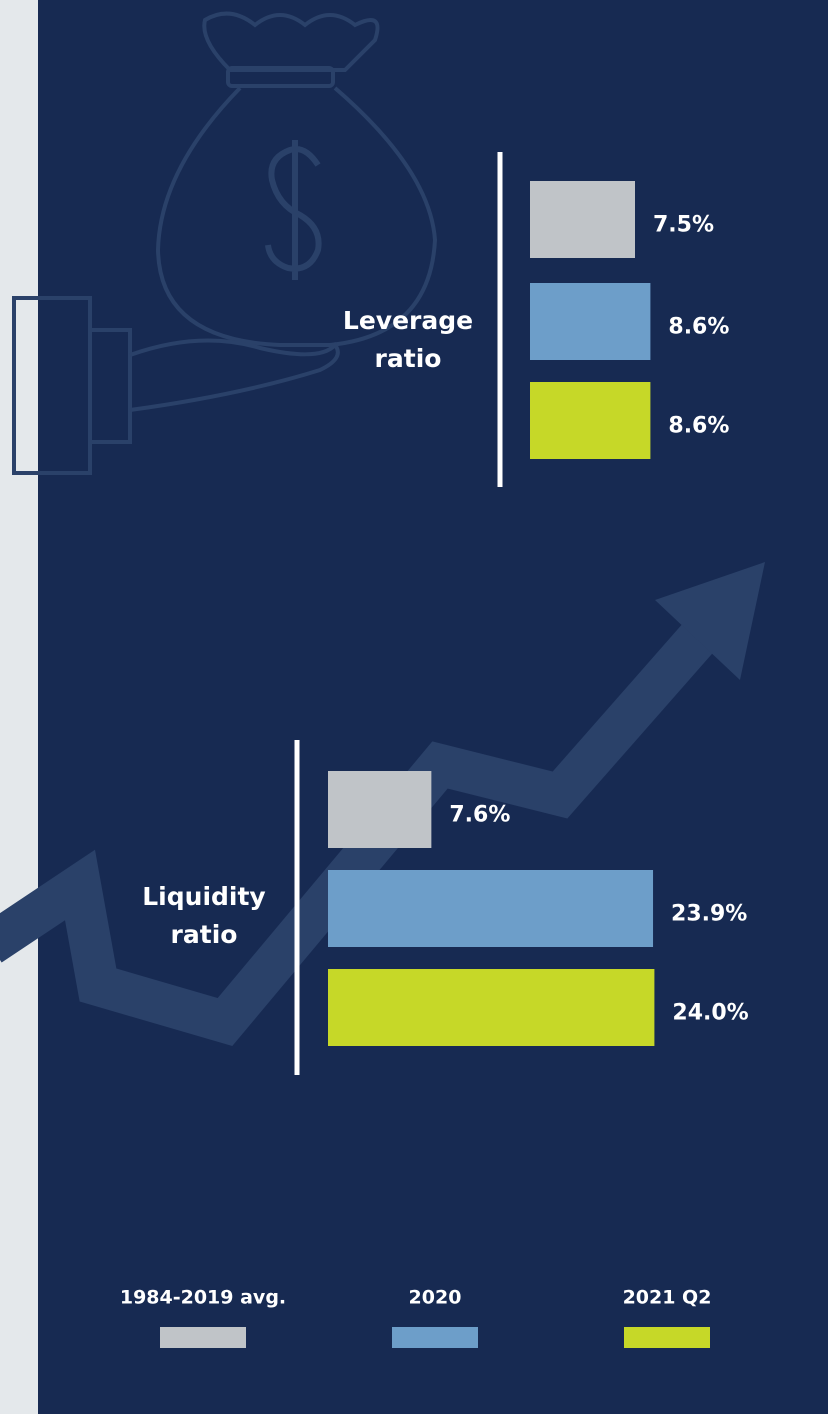  I want to click on legend-label: 2021 Q2, so click(667, 1298).